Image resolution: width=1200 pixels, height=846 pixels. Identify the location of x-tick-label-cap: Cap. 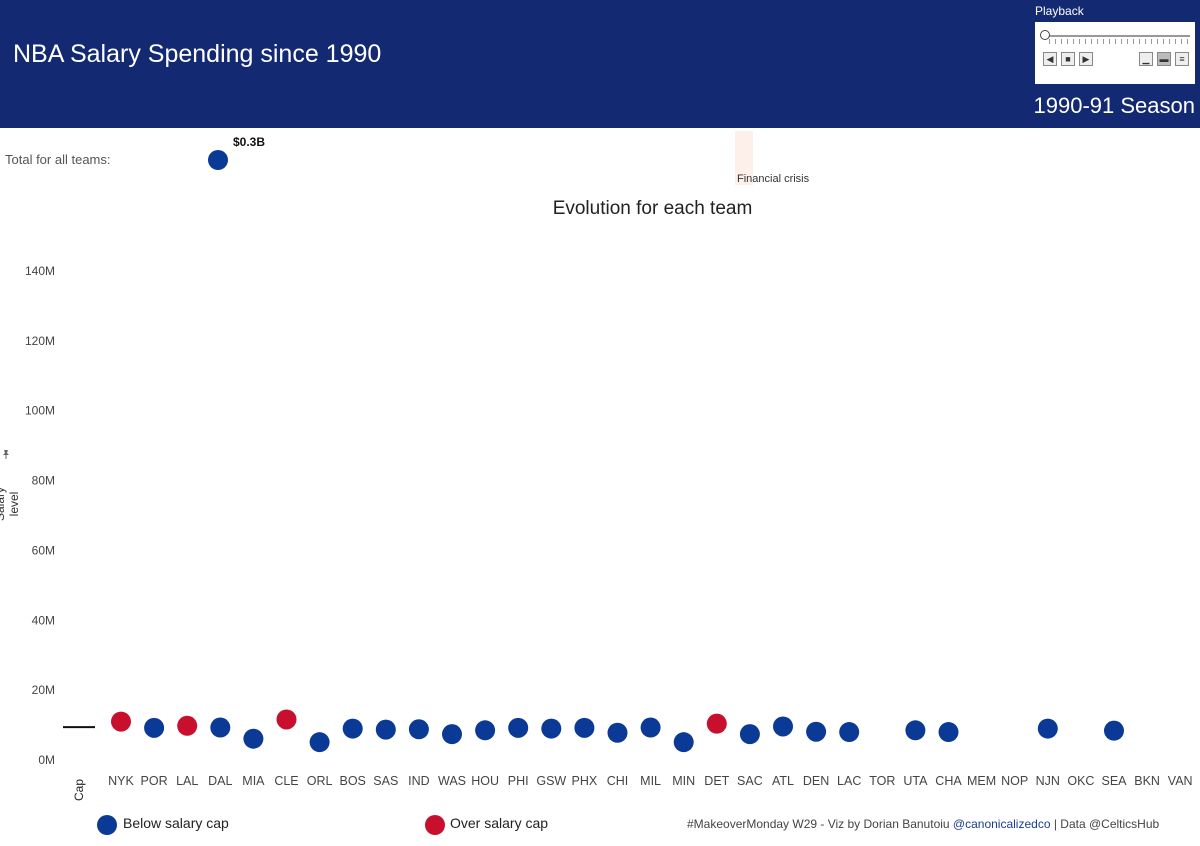
(79, 790).